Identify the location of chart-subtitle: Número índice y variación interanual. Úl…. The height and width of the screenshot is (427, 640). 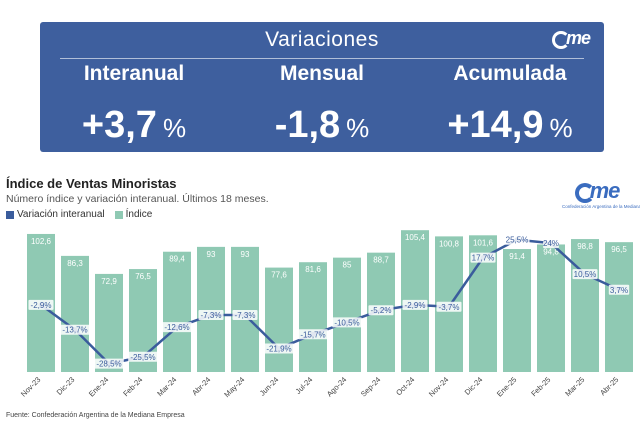
(137, 199).